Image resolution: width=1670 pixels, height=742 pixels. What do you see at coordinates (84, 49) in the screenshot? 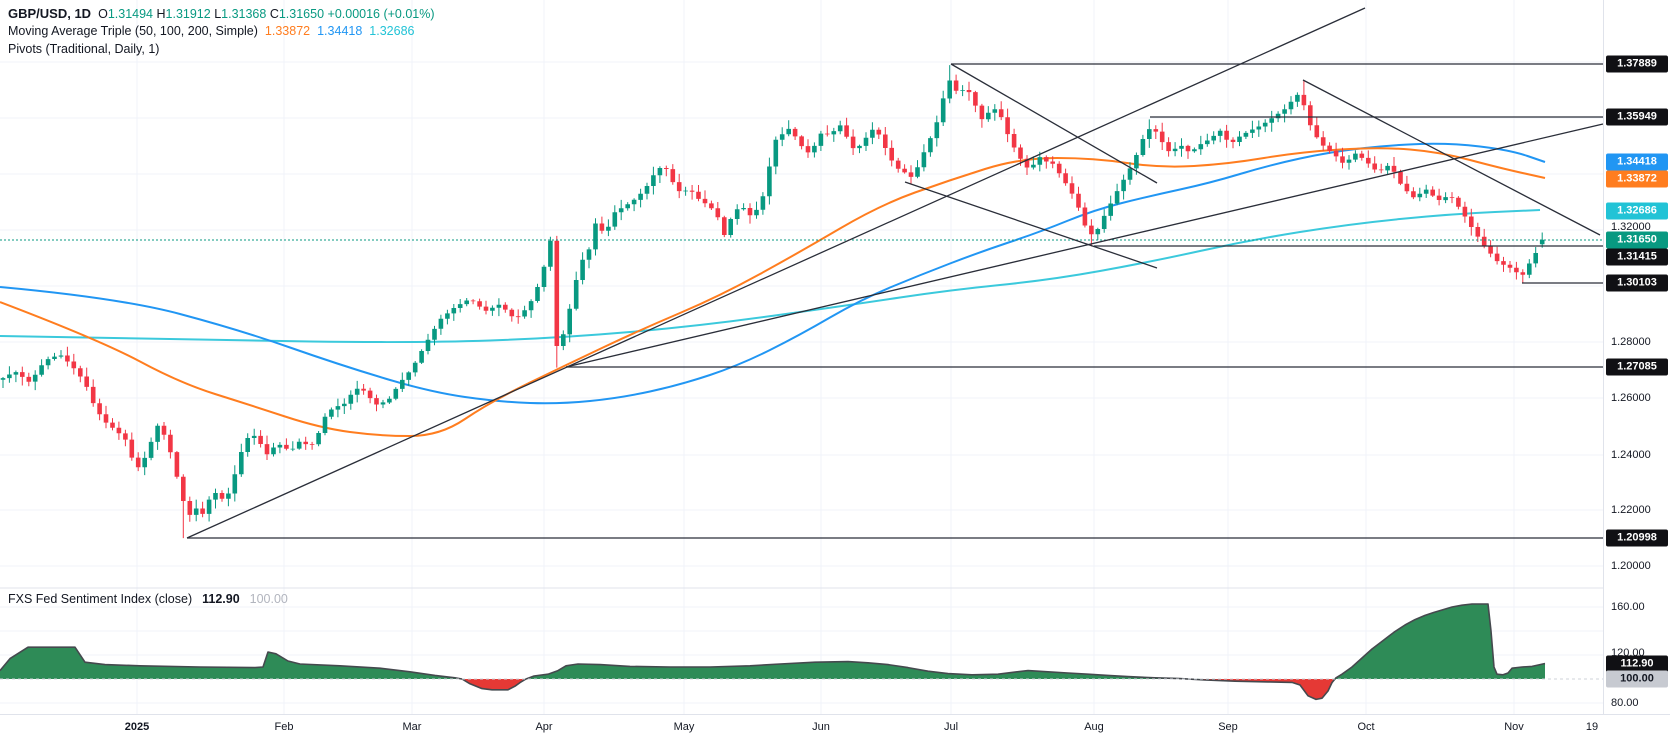
I see `pivots-indicator-label: Pivots (Traditional, Daily, 1)` at bounding box center [84, 49].